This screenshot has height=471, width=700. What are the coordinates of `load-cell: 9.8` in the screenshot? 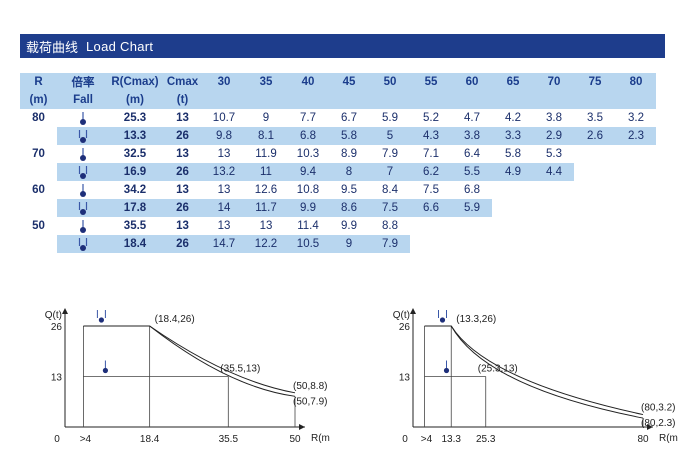 It's located at (224, 136).